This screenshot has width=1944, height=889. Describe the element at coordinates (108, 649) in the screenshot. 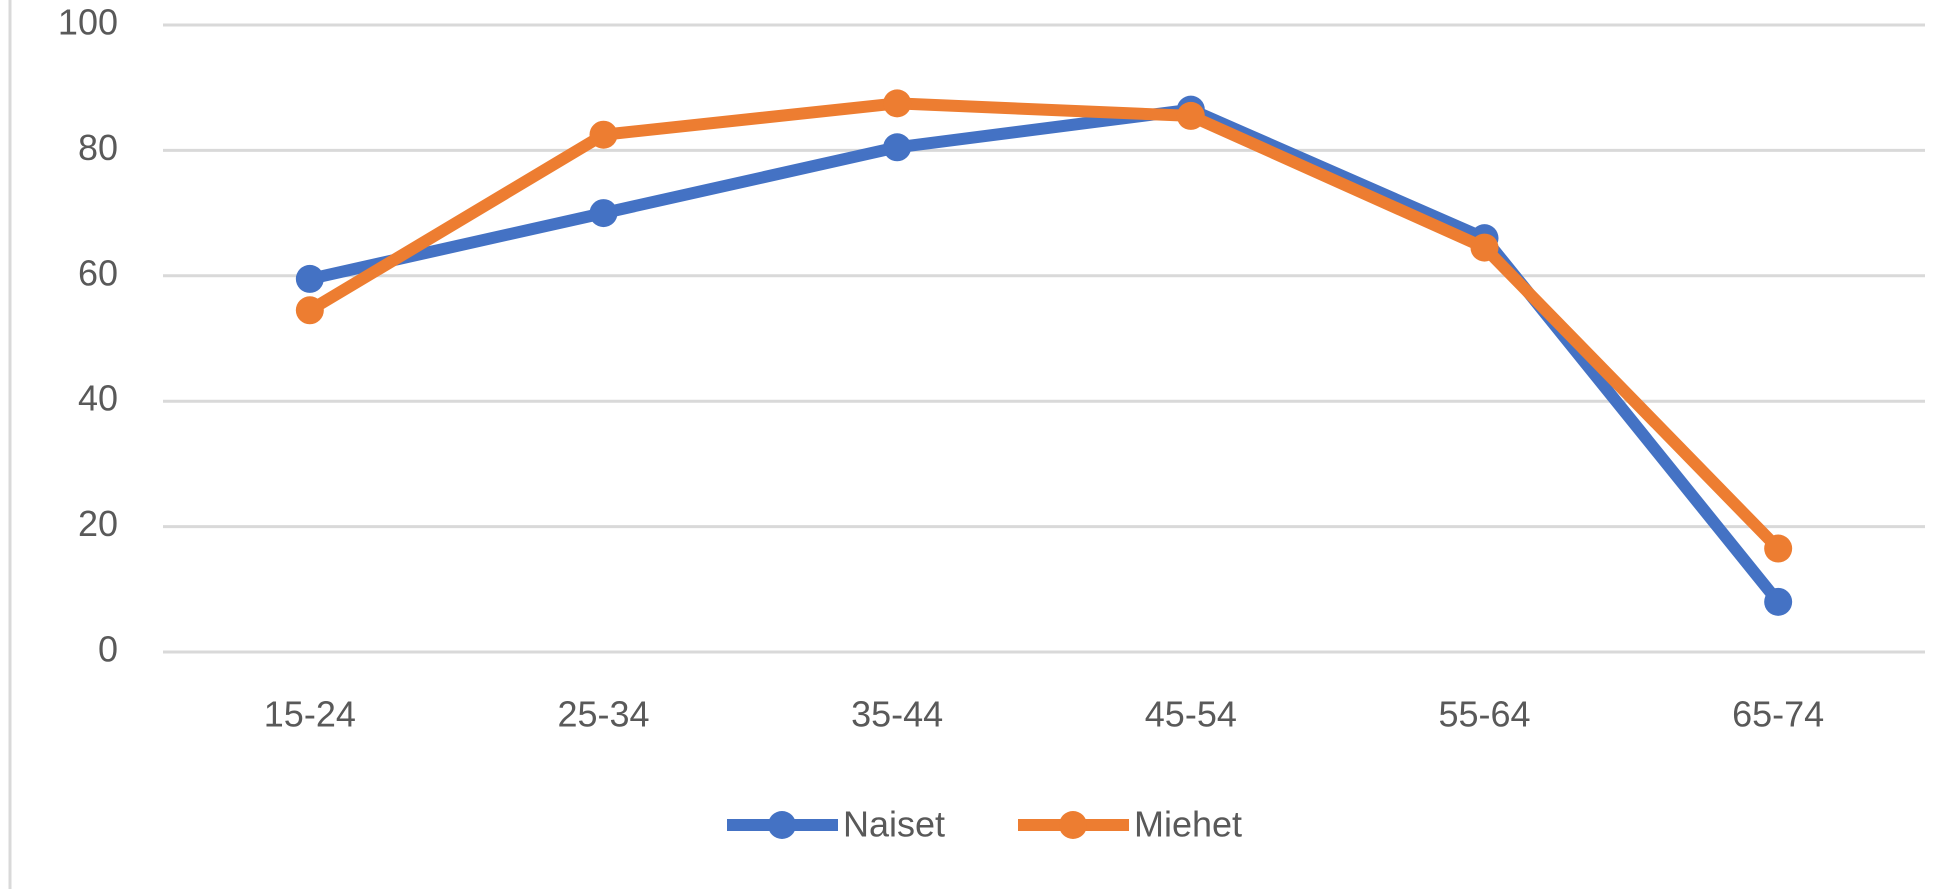

I see `y-tick-label: 0` at that location.